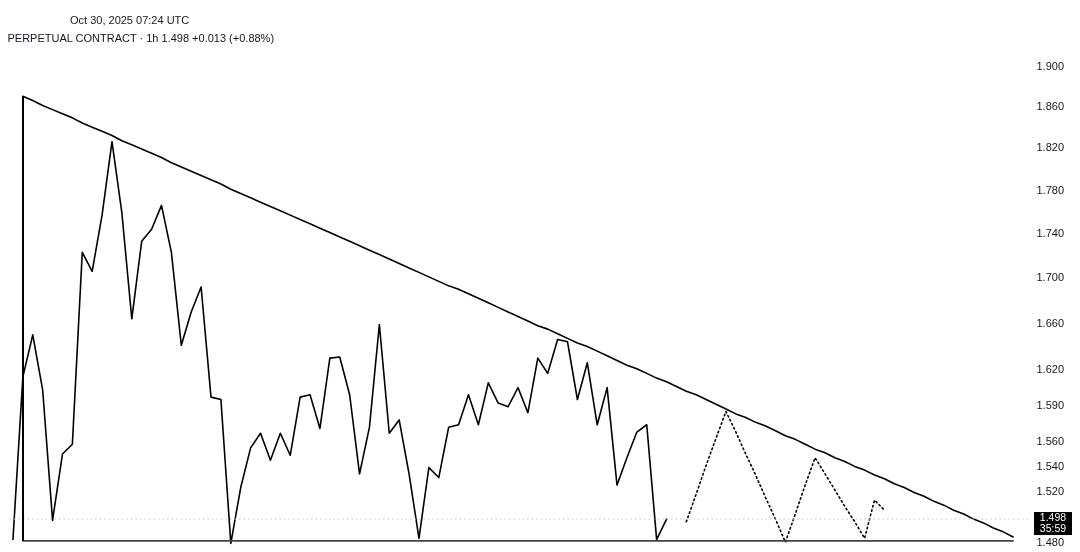 The image size is (1080, 552). I want to click on y-tick-label: 1.820, so click(1050, 147).